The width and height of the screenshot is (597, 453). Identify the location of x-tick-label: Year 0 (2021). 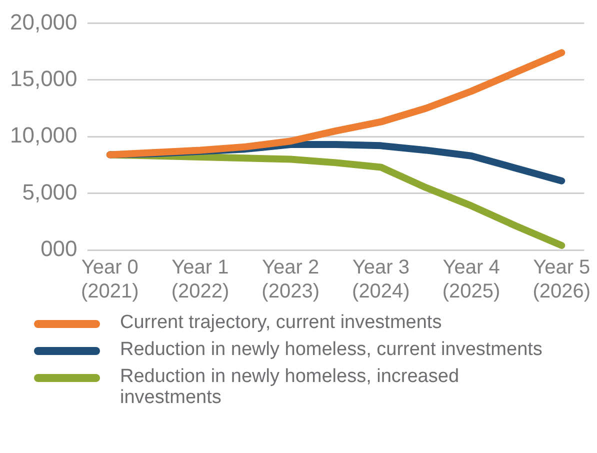
(109, 279).